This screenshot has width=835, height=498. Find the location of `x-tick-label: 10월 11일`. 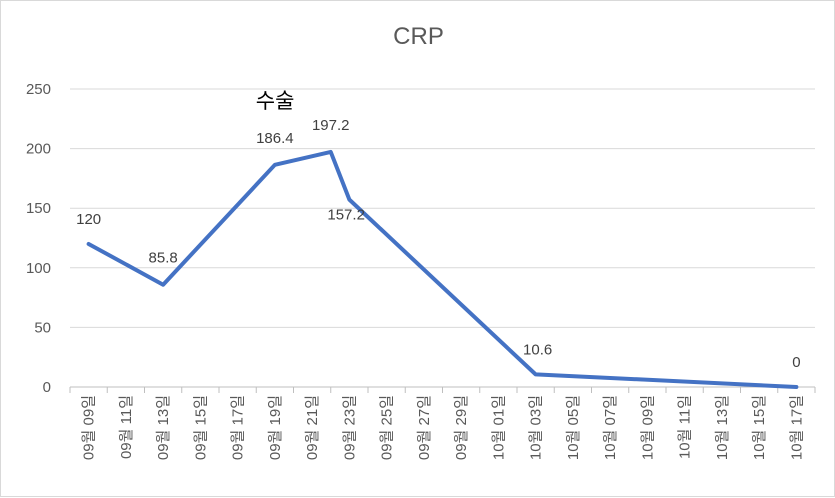

x-tick-label: 10월 11일 is located at coordinates (685, 427).